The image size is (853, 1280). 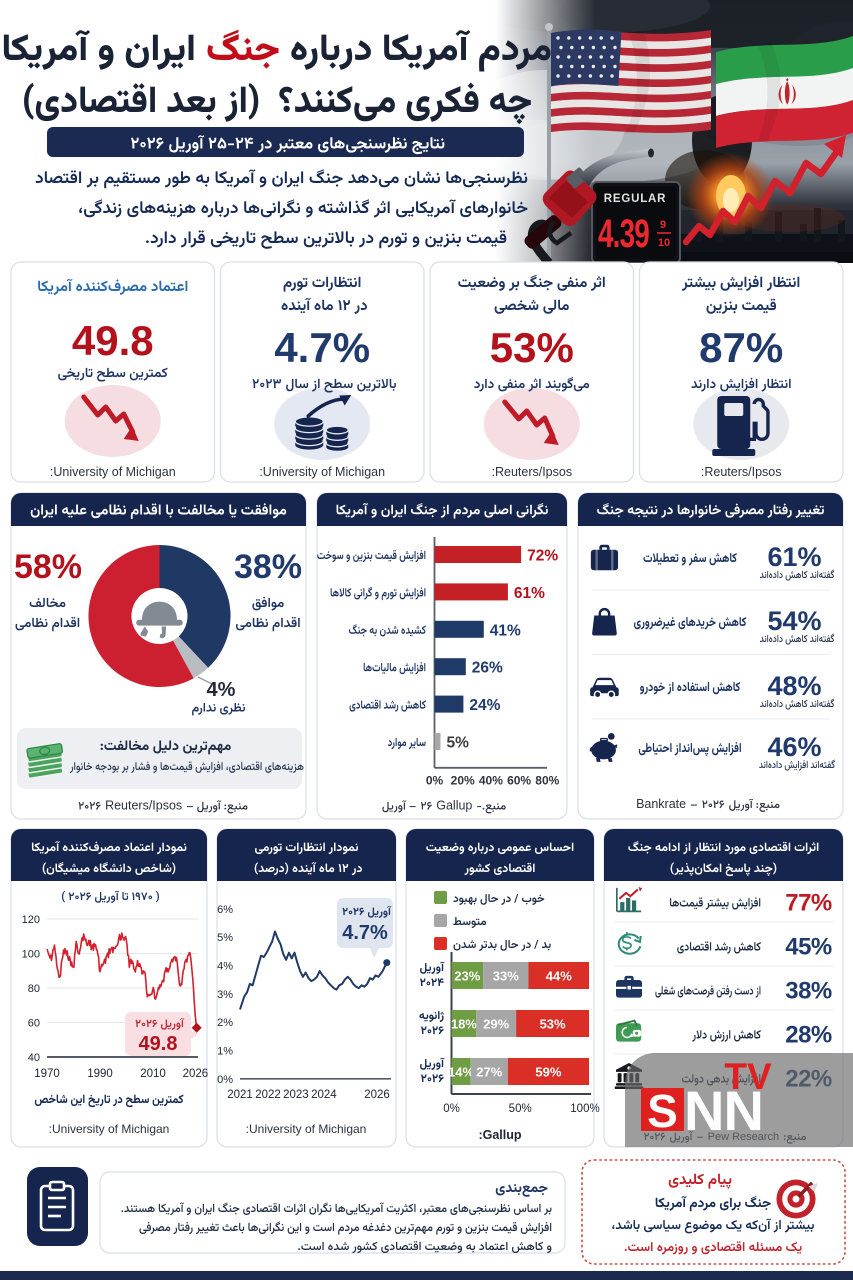 What do you see at coordinates (463, 781) in the screenshot?
I see `svg-text: 20%` at bounding box center [463, 781].